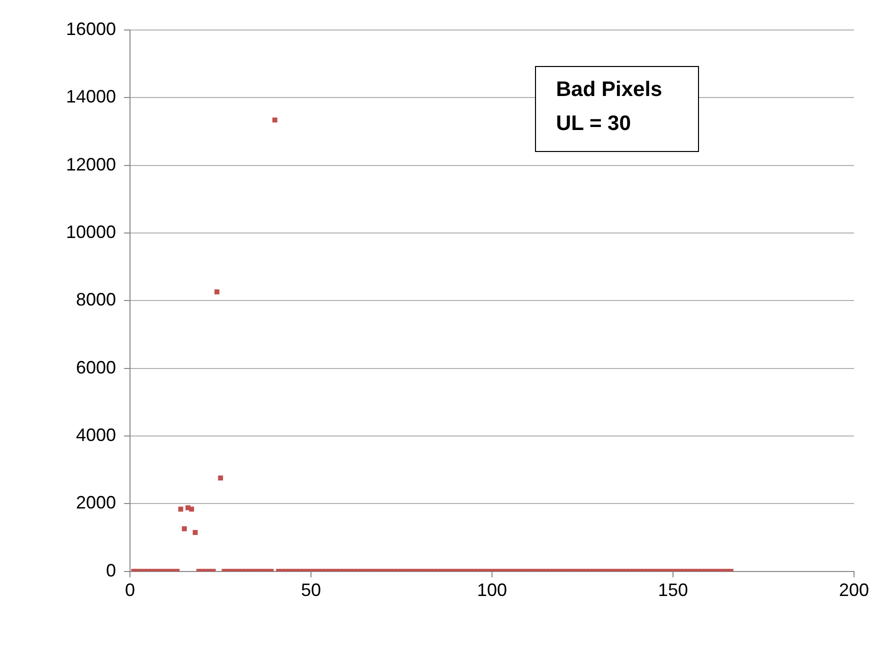  What do you see at coordinates (130, 590) in the screenshot?
I see `x-tick-label: 0` at bounding box center [130, 590].